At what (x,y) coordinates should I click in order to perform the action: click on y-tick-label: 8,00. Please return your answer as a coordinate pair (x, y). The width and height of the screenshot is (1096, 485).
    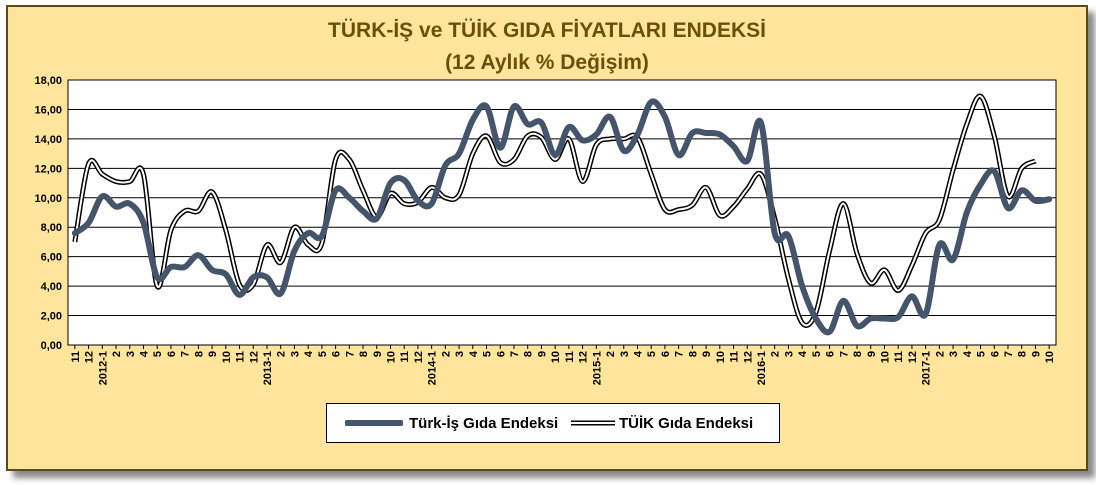
    Looking at the image, I should click on (51, 228).